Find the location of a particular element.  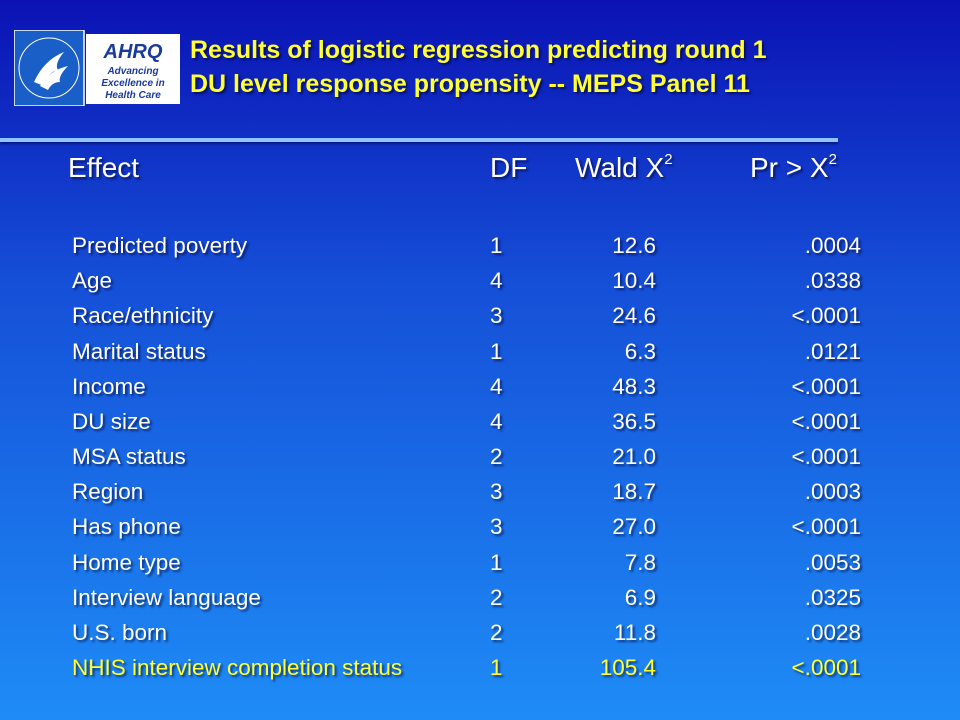

header-text: DF is located at coordinates (509, 167).